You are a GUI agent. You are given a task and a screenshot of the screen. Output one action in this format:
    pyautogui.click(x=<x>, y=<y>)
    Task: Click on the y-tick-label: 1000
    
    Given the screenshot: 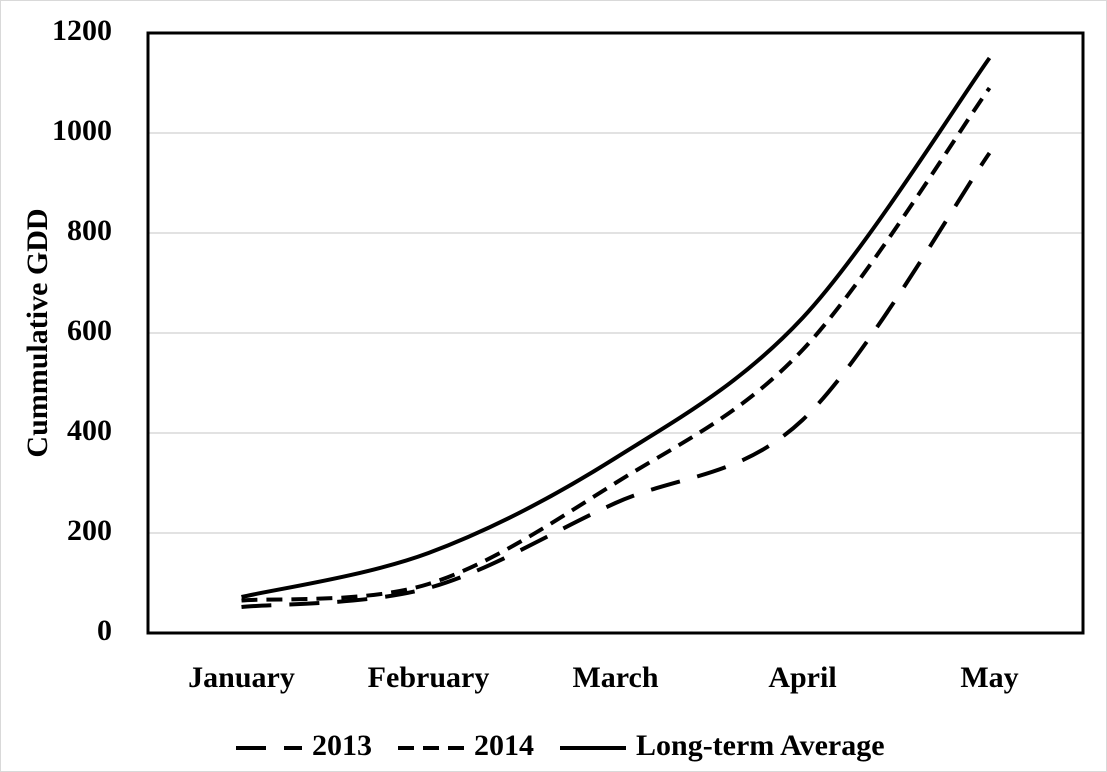 What is the action you would take?
    pyautogui.click(x=82, y=130)
    